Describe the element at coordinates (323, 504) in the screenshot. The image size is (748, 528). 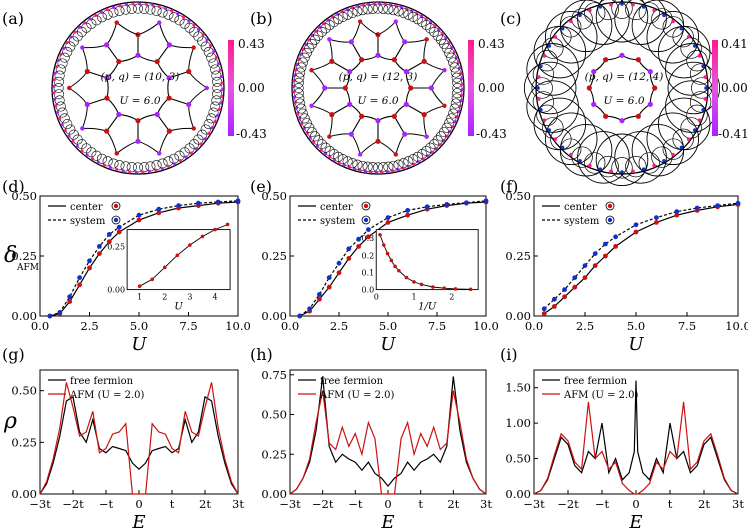
I see `x-tick-label: −2t` at that location.